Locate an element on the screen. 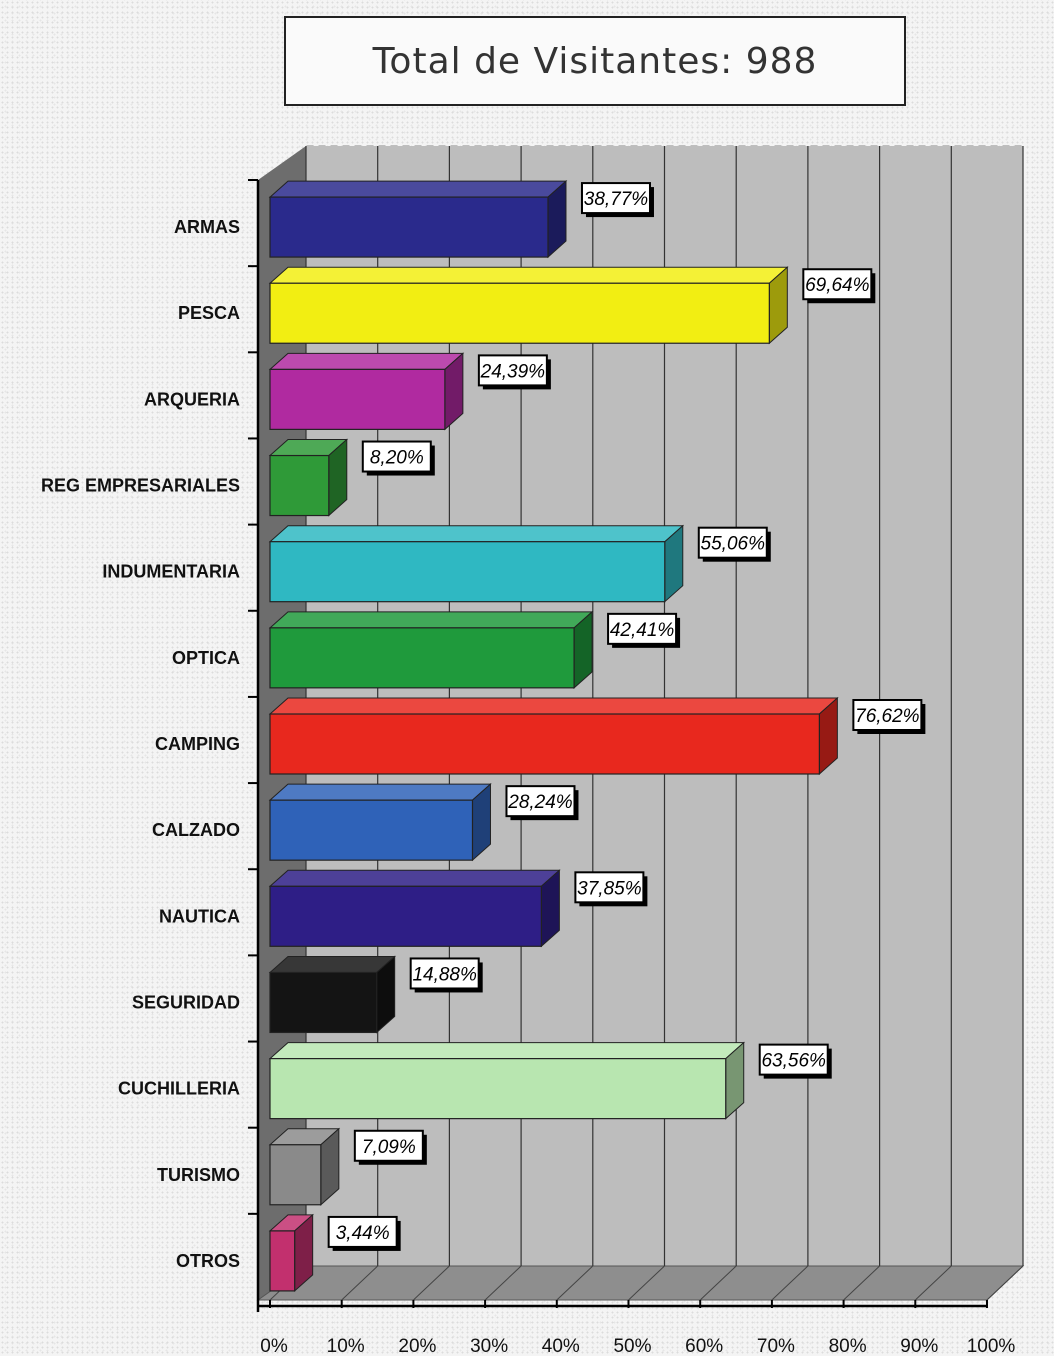 The image size is (1054, 1356). data-label: 24,39% is located at coordinates (513, 371).